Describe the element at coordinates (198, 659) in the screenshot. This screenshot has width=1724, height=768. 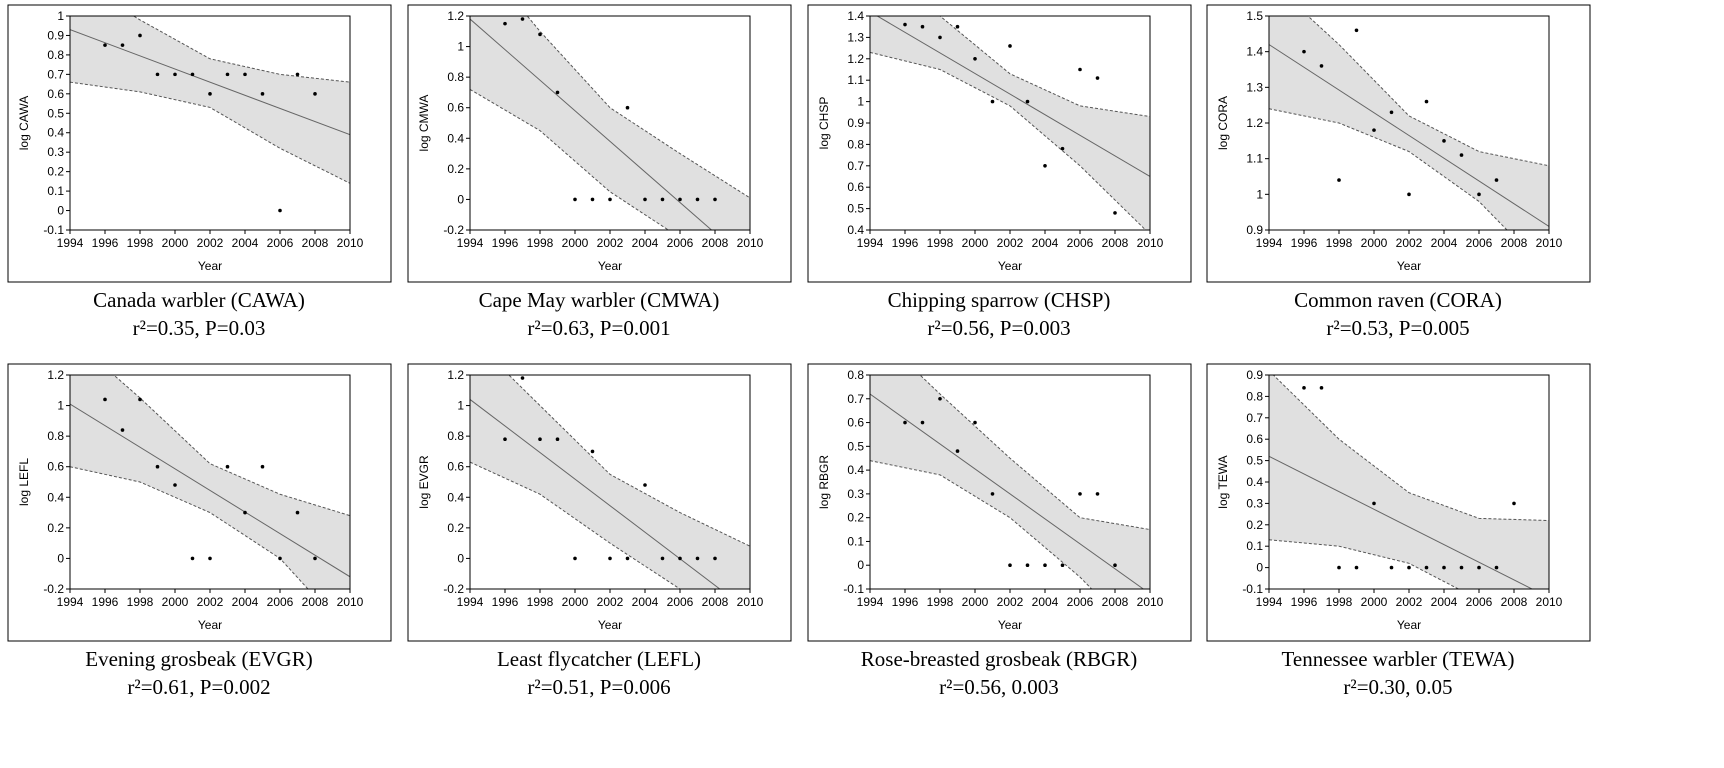
I see `panel-title: Evening grosbeak (EVGR)` at that location.